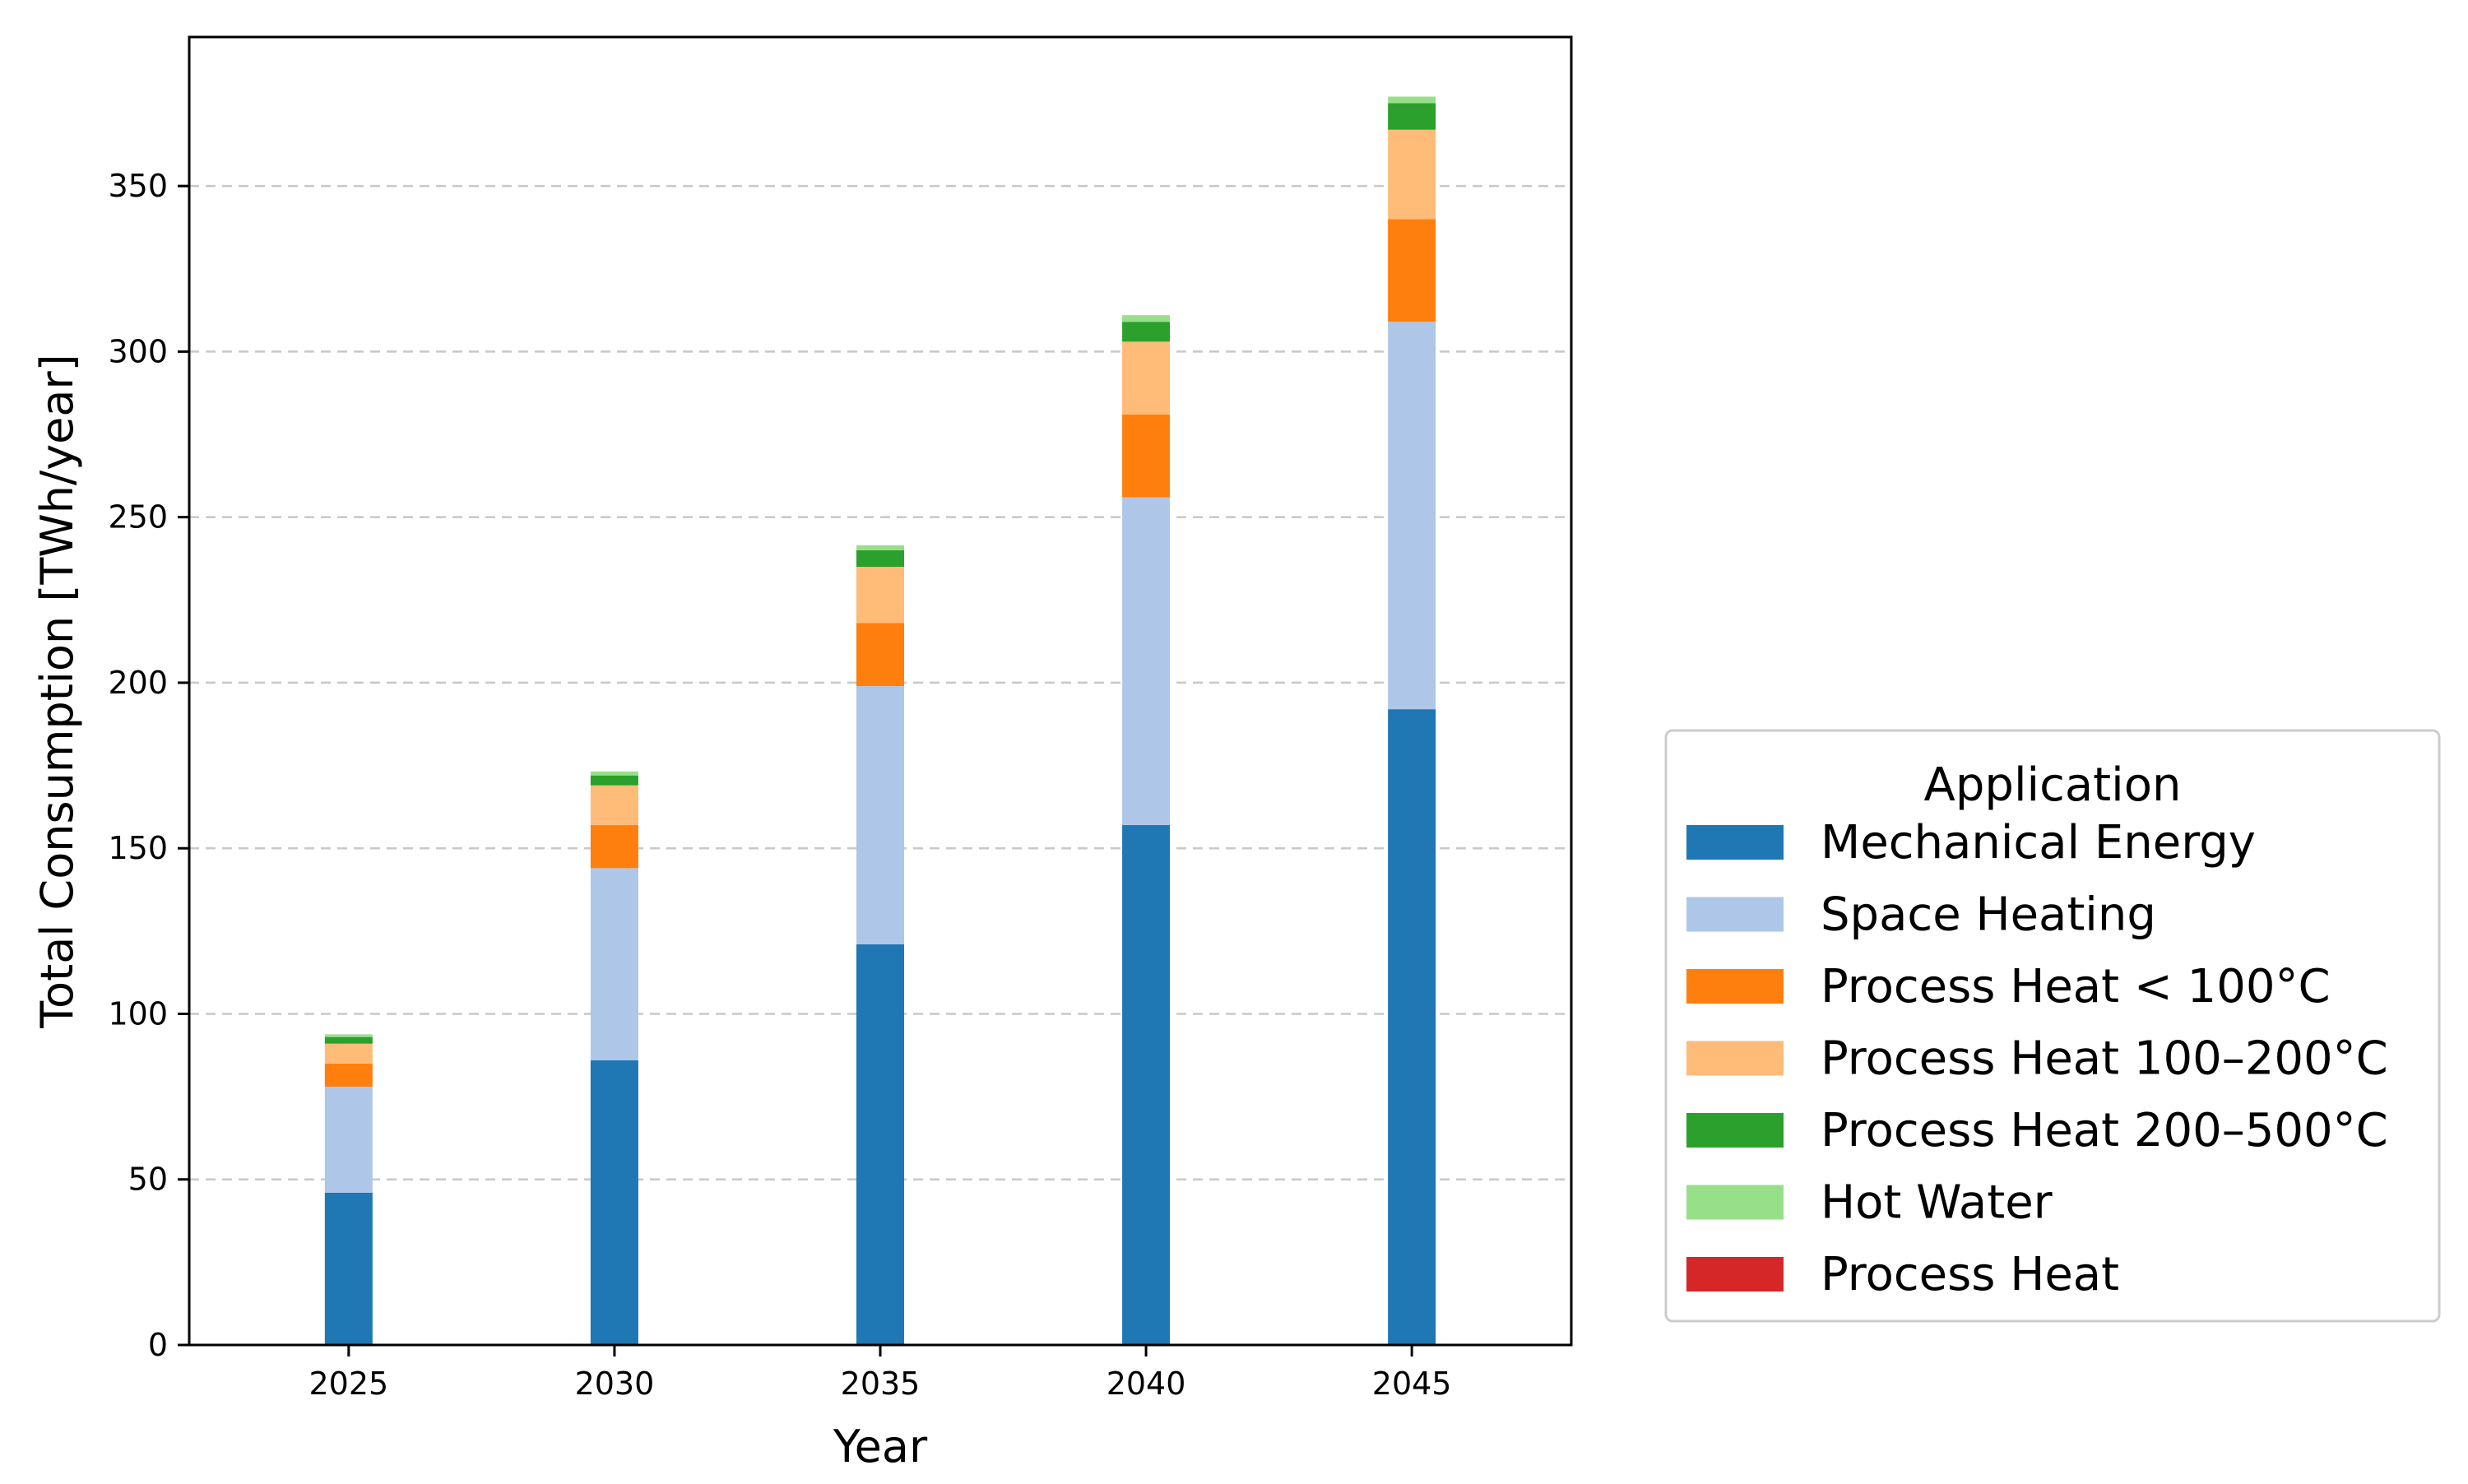  Describe the element at coordinates (1988, 915) in the screenshot. I see `legend-label: Space Heating` at that location.